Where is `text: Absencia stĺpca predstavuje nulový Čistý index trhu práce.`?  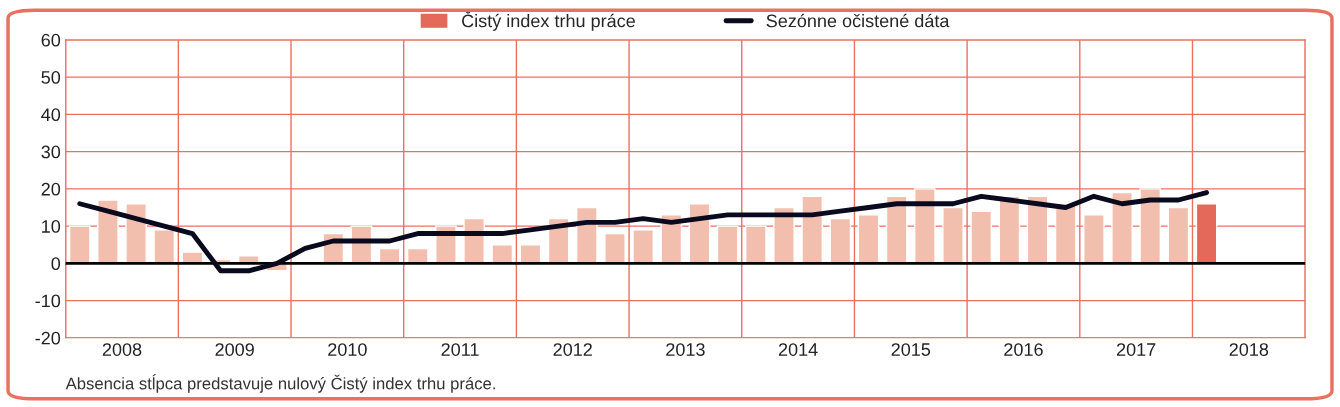 text: Absencia stĺpca predstavuje nulový Čistý index trhu práce. is located at coordinates (280, 383).